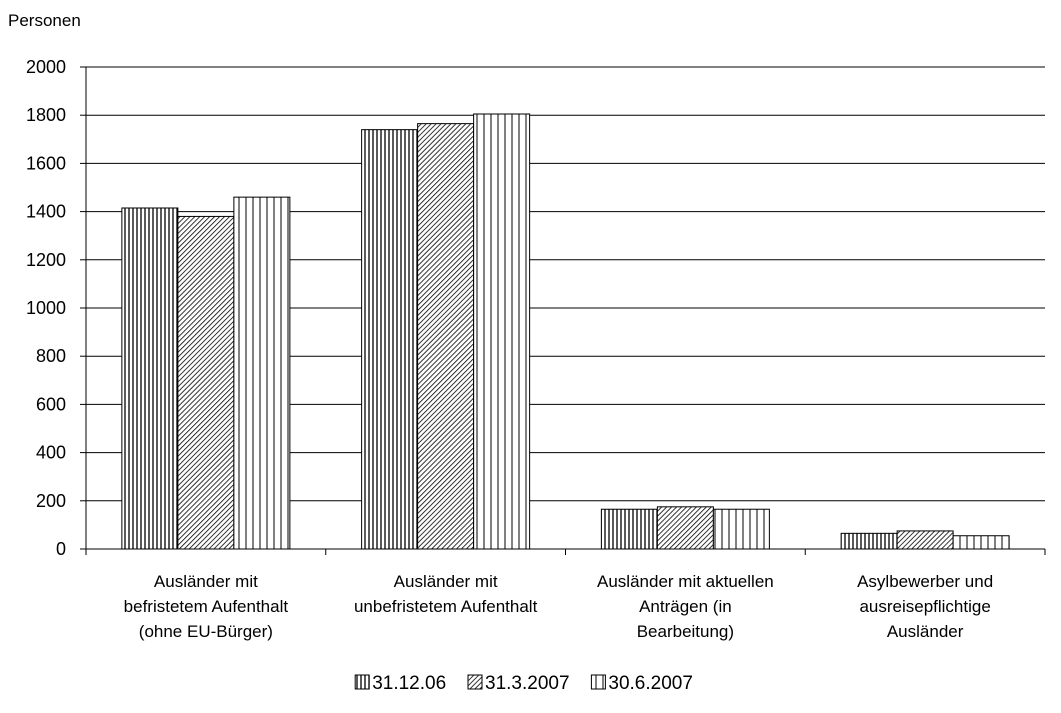  I want to click on y-tick-label: 600, so click(51, 404).